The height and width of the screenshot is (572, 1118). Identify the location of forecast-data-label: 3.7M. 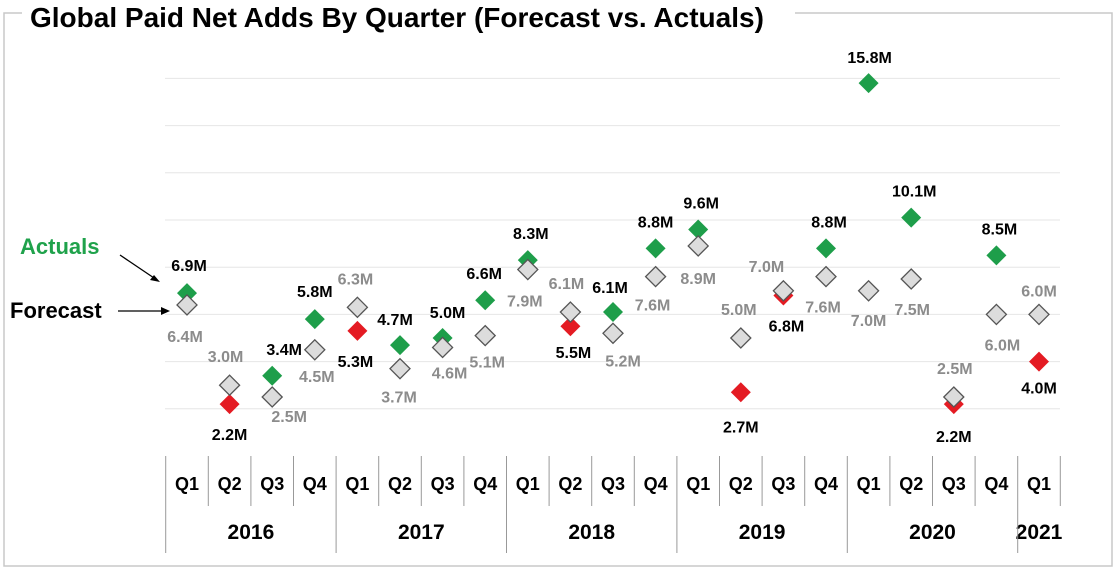
(399, 398).